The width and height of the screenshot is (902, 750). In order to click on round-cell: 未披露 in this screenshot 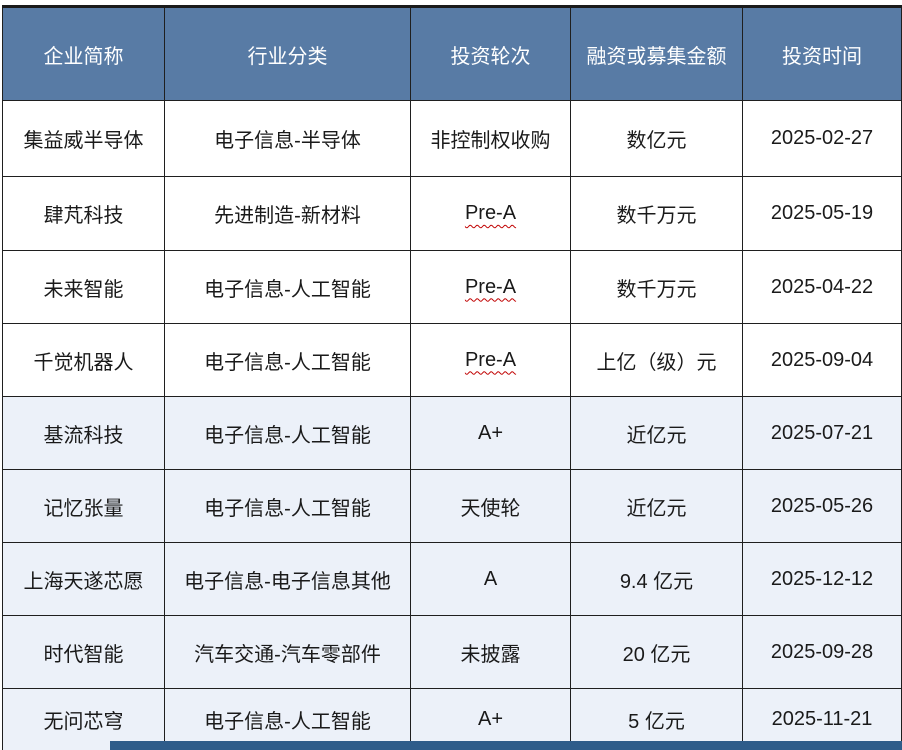, I will do `click(490, 652)`.